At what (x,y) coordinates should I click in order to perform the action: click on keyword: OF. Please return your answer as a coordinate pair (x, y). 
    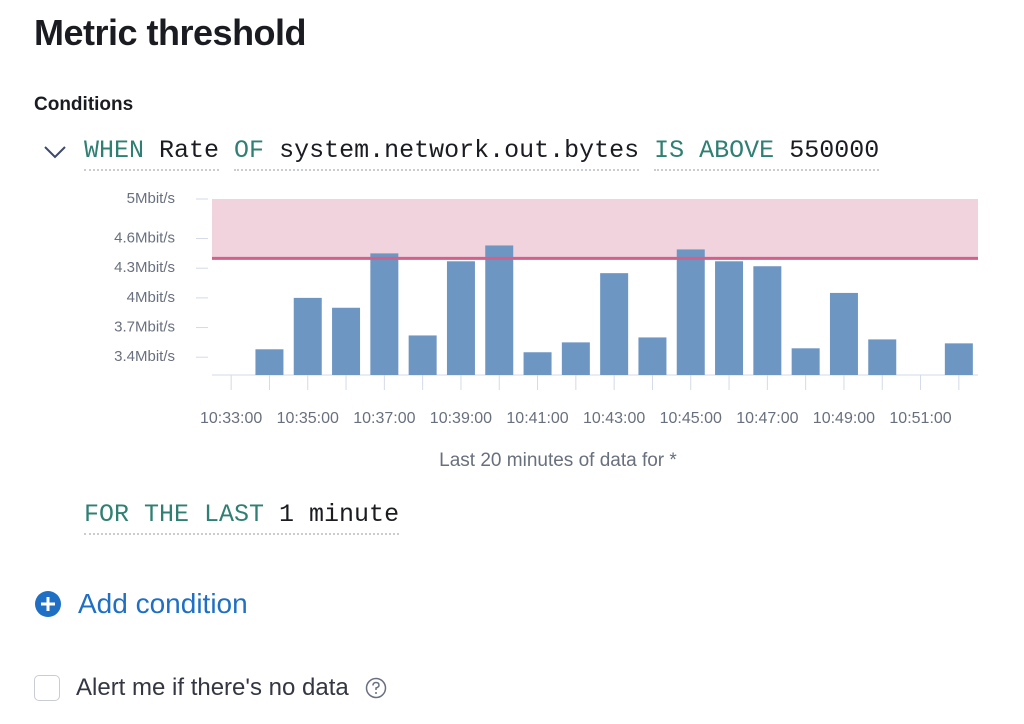
    Looking at the image, I should click on (249, 150).